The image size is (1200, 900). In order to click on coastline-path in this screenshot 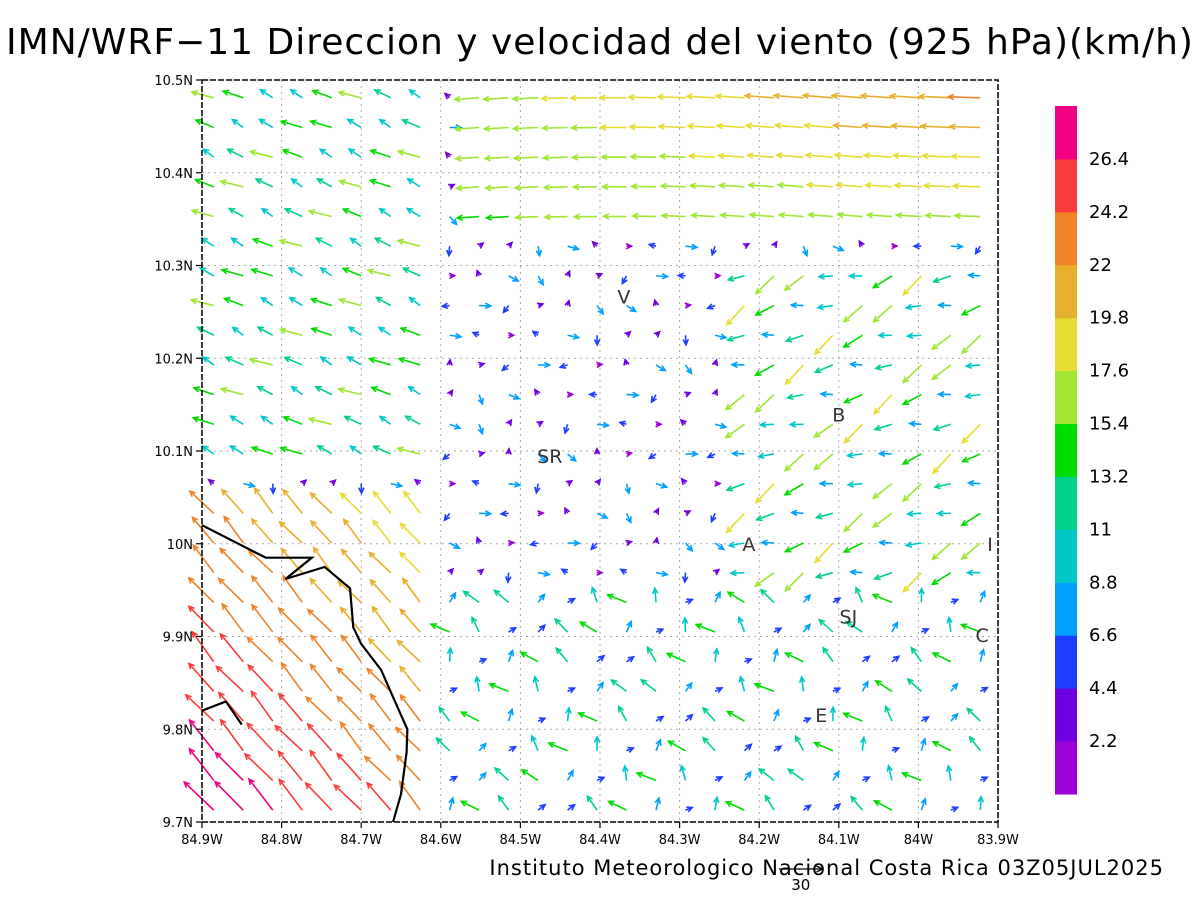, I will do `click(305, 673)`.